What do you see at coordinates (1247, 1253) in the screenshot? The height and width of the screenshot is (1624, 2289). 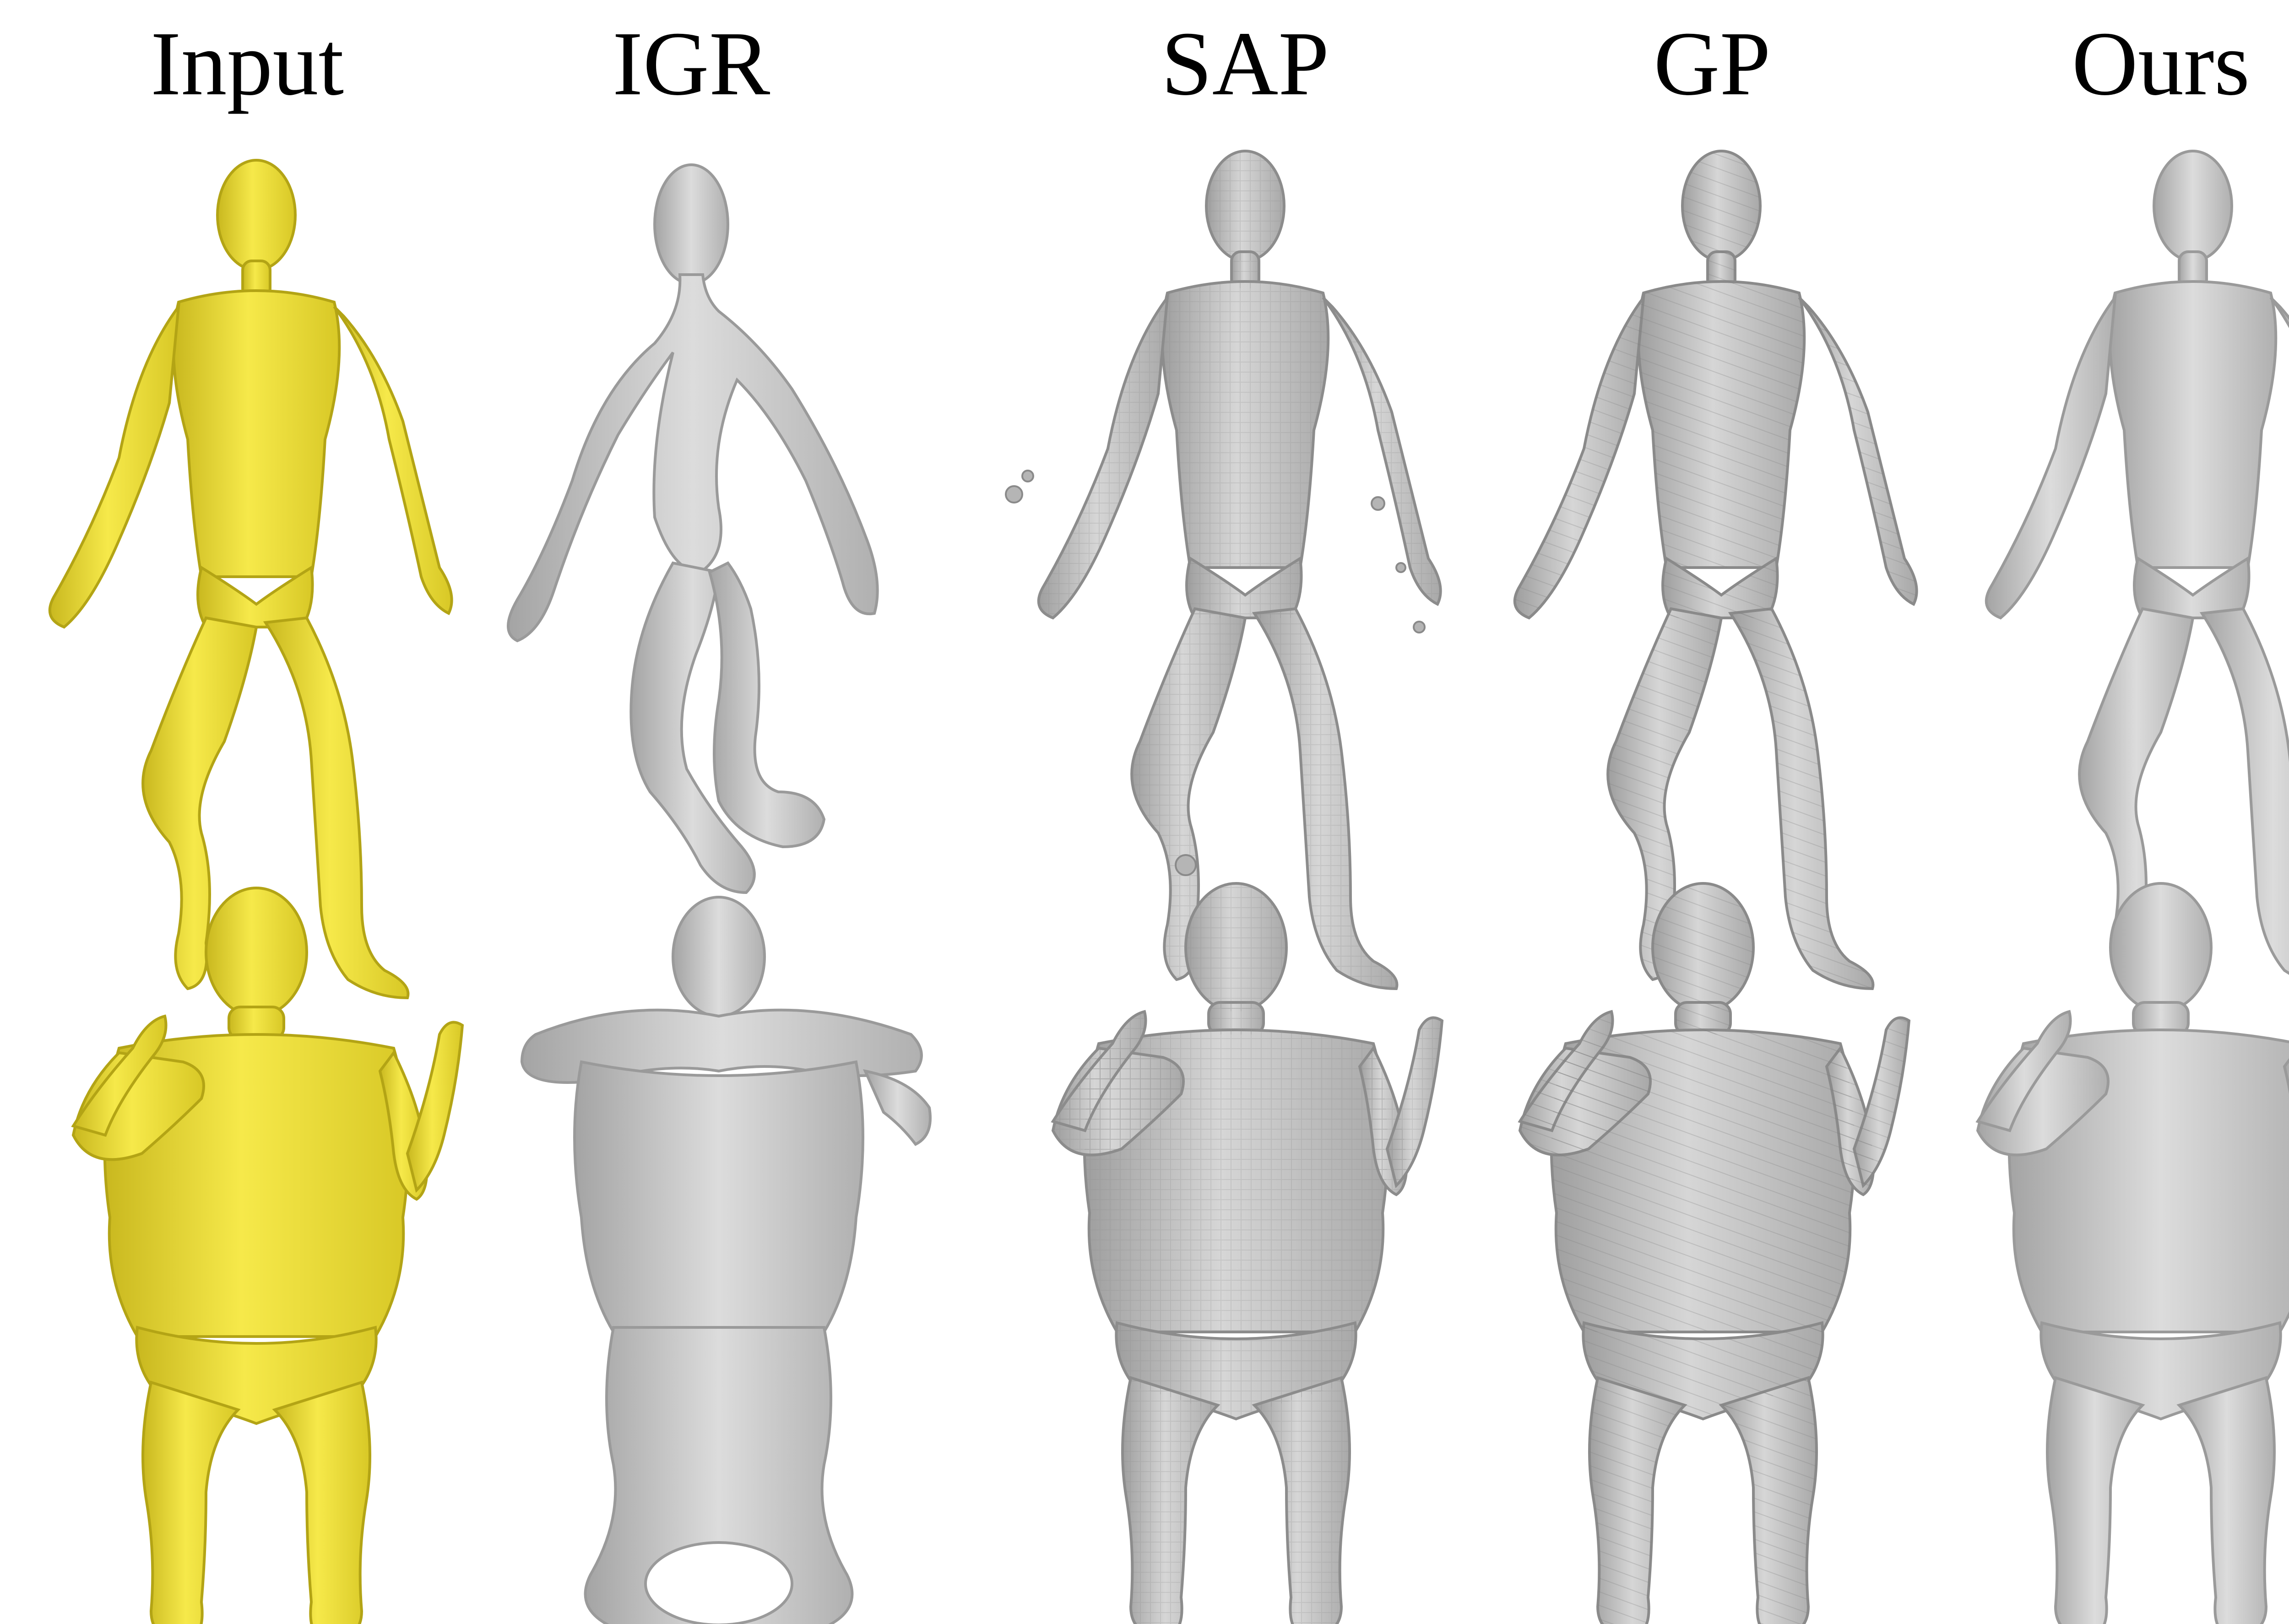 I see `row2-sap-noise` at bounding box center [1247, 1253].